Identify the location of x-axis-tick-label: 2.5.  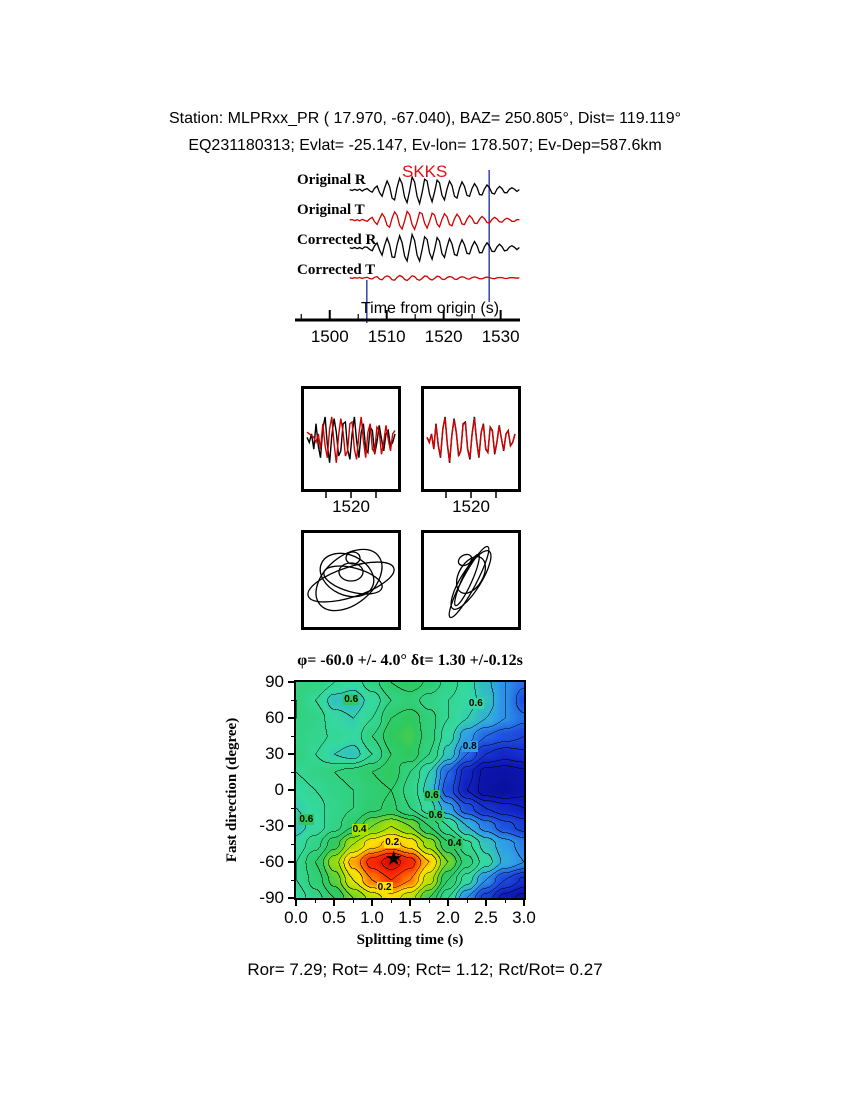
(486, 917).